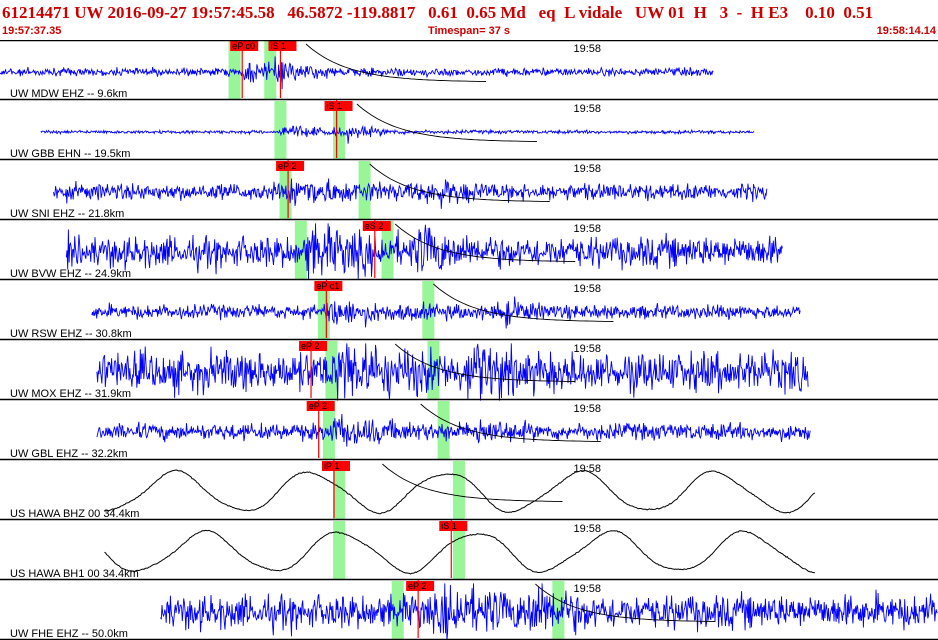  I want to click on station-label: UW SNI EHZ -- 21.8km, so click(67, 214).